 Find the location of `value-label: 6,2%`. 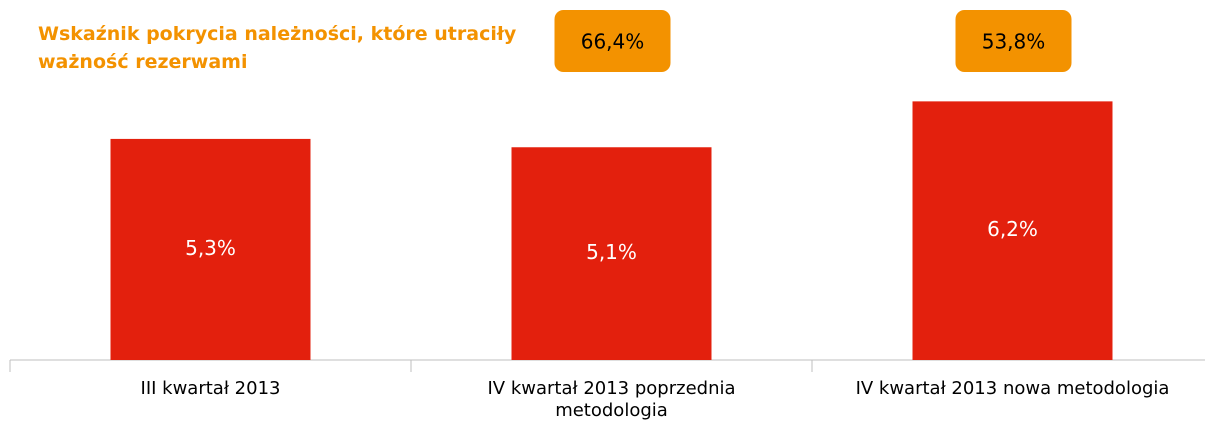

value-label: 6,2% is located at coordinates (1012, 229).